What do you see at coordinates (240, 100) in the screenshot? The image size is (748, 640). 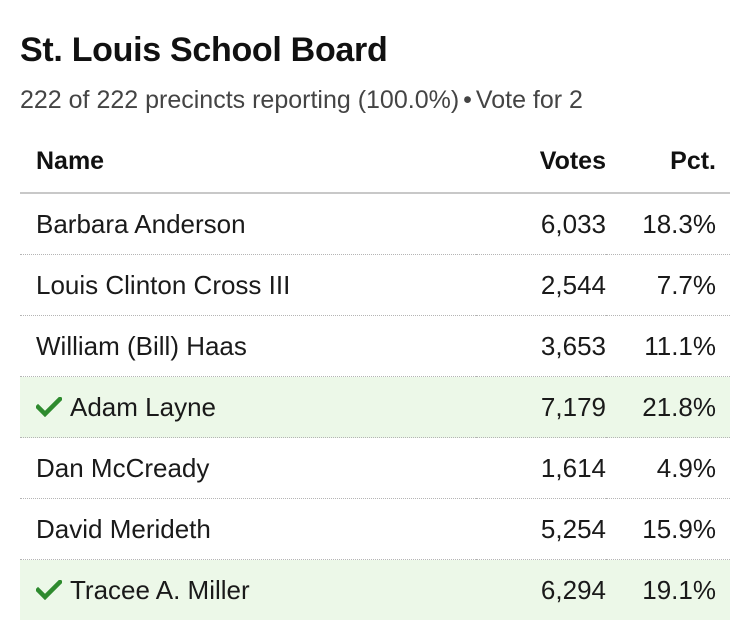 I see `precincts-reporting: 222 of 222 precincts reporting (100.0%)` at bounding box center [240, 100].